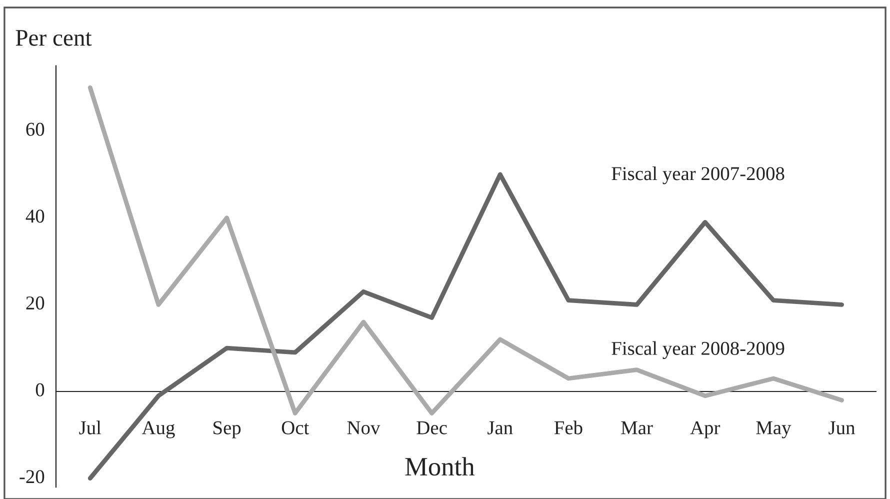 The image size is (890, 499). Describe the element at coordinates (296, 427) in the screenshot. I see `x-tick-label: Oct` at that location.